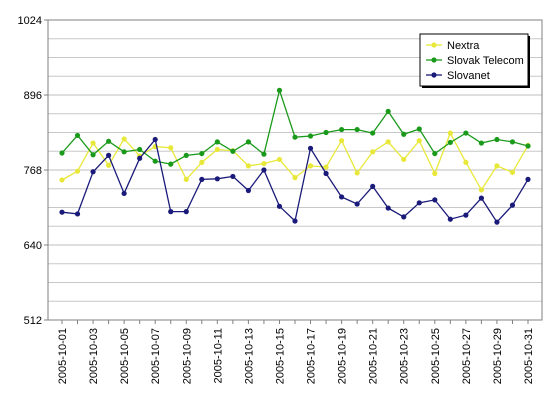  I want to click on x-tick-label: 2005-10-19, so click(343, 356).